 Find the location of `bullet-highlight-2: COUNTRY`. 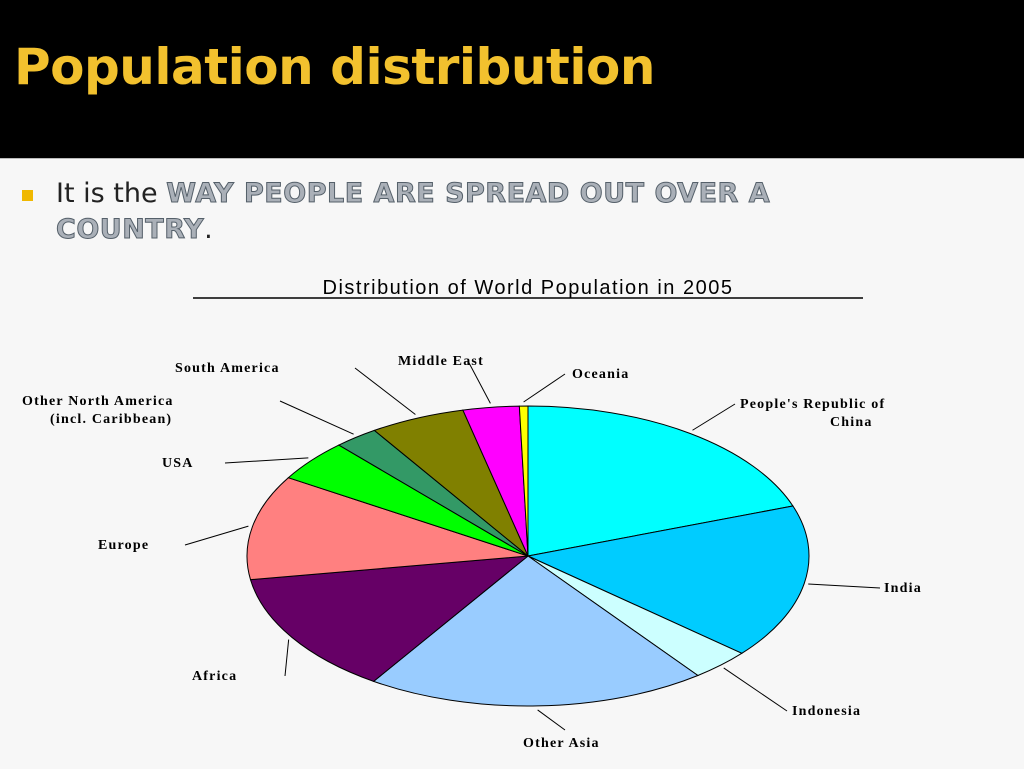

bullet-highlight-2: COUNTRY is located at coordinates (130, 230).